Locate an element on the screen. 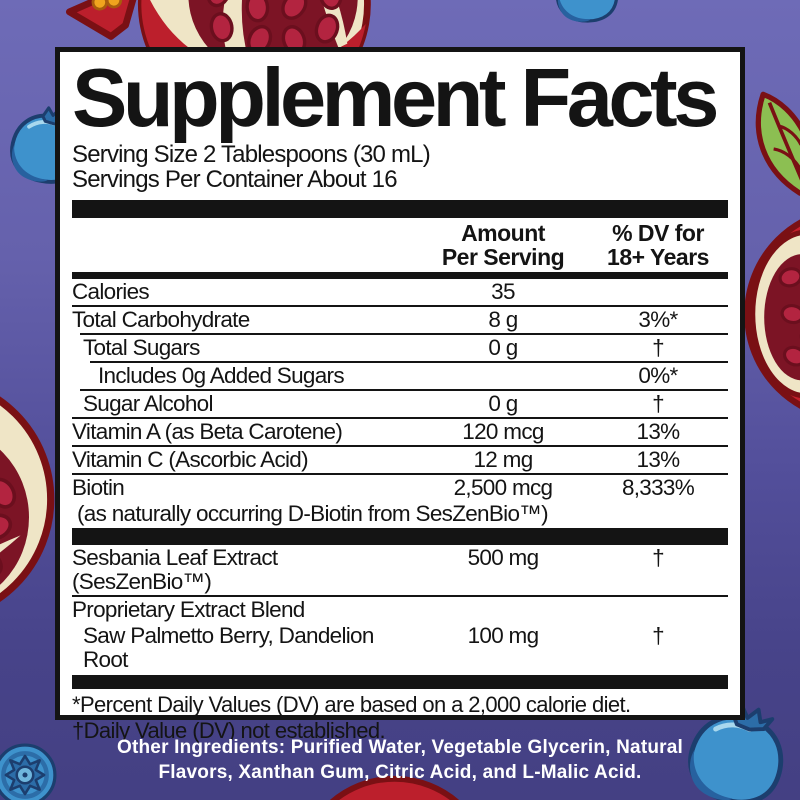 This screenshot has width=800, height=800. nutrient-name: Total Carbohydrate is located at coordinates (161, 319).